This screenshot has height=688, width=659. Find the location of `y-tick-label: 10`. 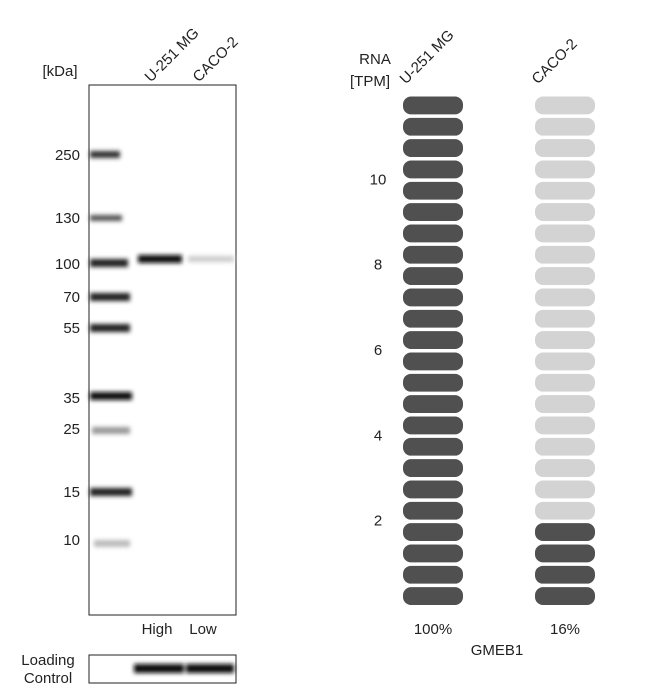

y-tick-label: 10 is located at coordinates (378, 179).